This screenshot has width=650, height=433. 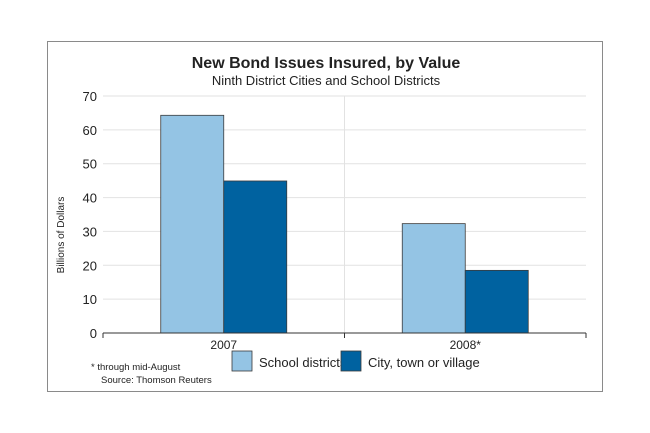 What do you see at coordinates (223, 345) in the screenshot?
I see `x-tick-label: 2007` at bounding box center [223, 345].